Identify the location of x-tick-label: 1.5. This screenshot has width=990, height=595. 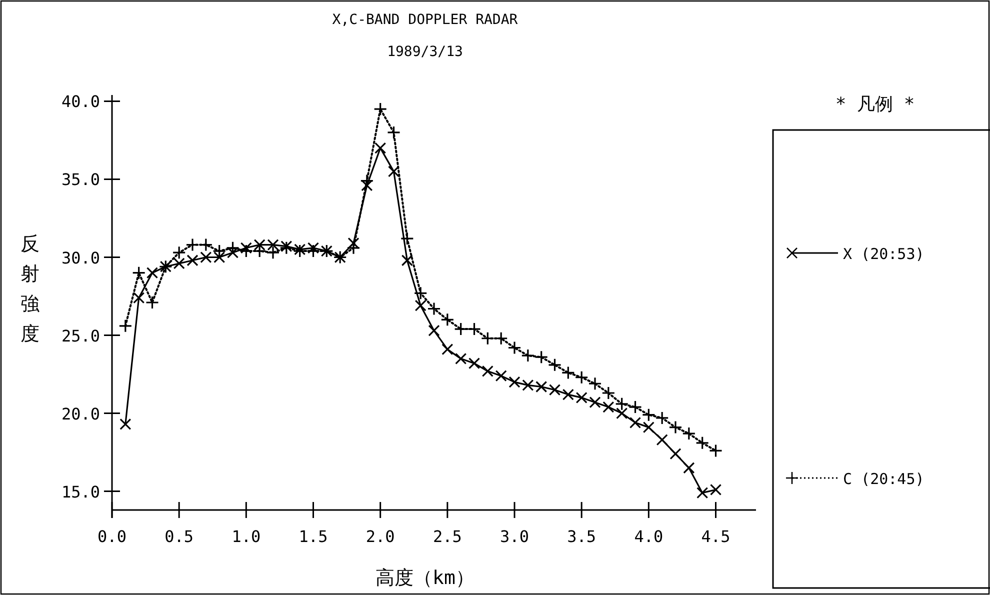
(313, 536).